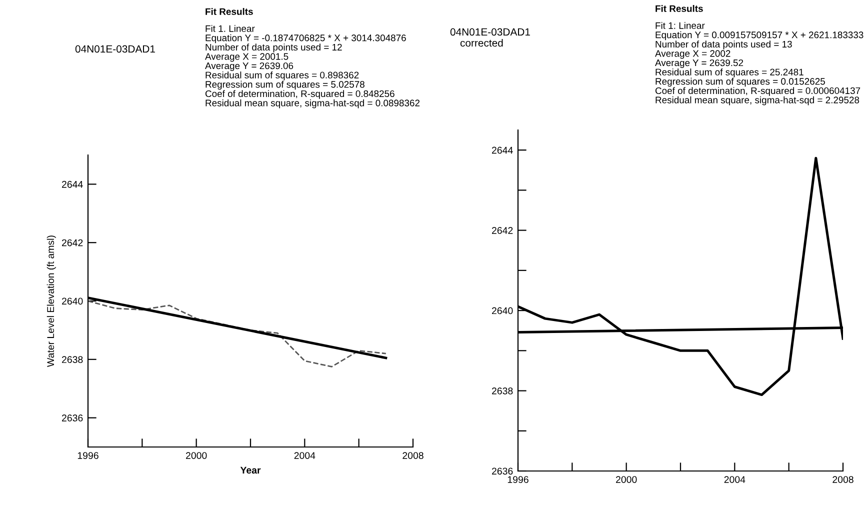 Image resolution: width=865 pixels, height=524 pixels. I want to click on text: Number of data points used = 13, so click(724, 45).